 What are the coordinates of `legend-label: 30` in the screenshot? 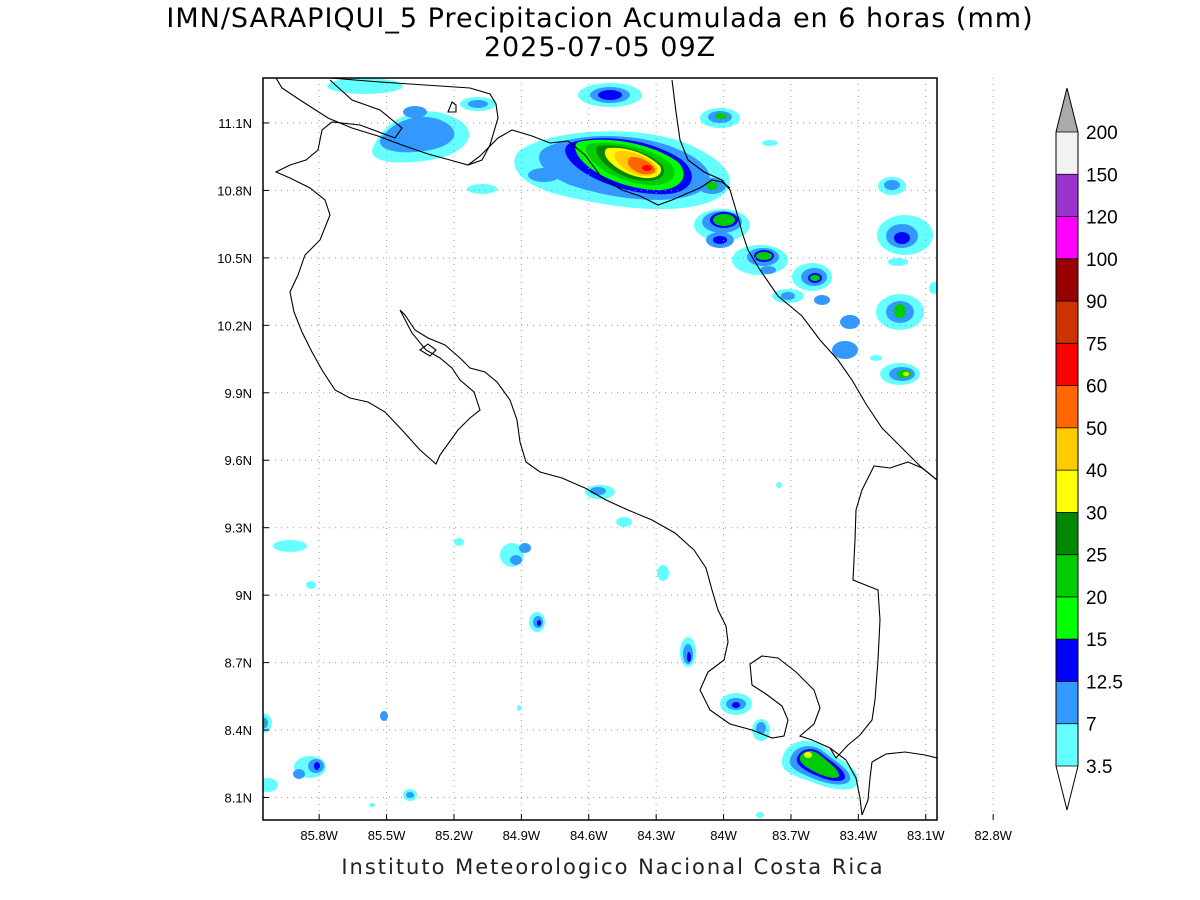 It's located at (1096, 513).